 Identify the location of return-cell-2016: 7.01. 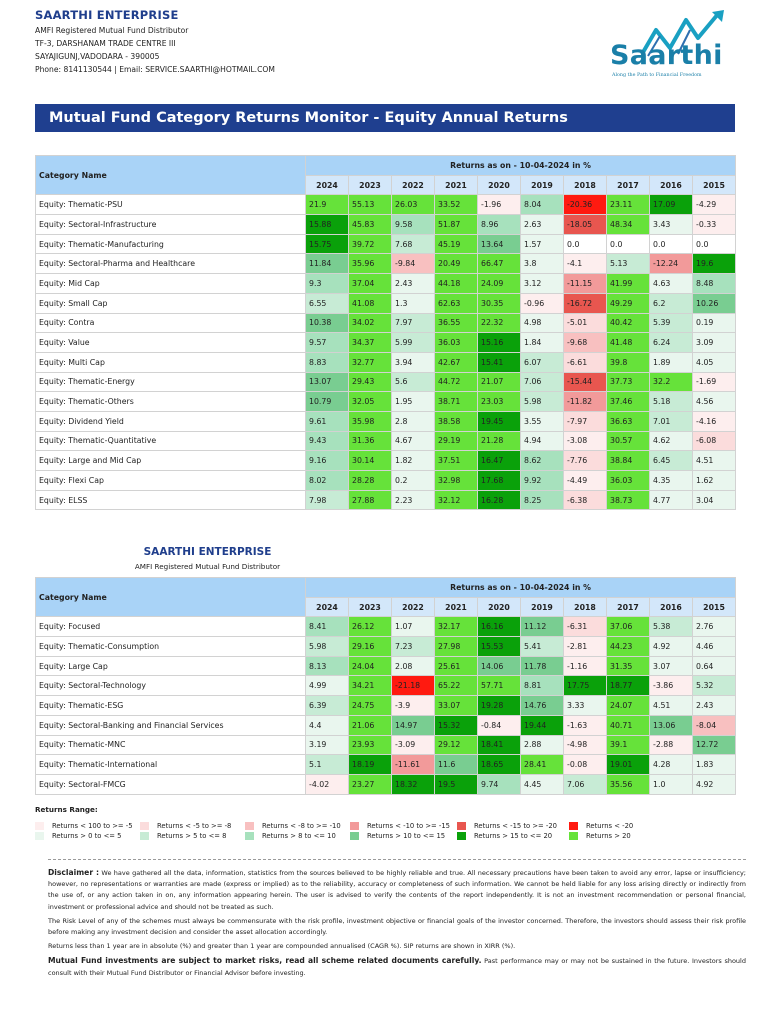
(671, 421).